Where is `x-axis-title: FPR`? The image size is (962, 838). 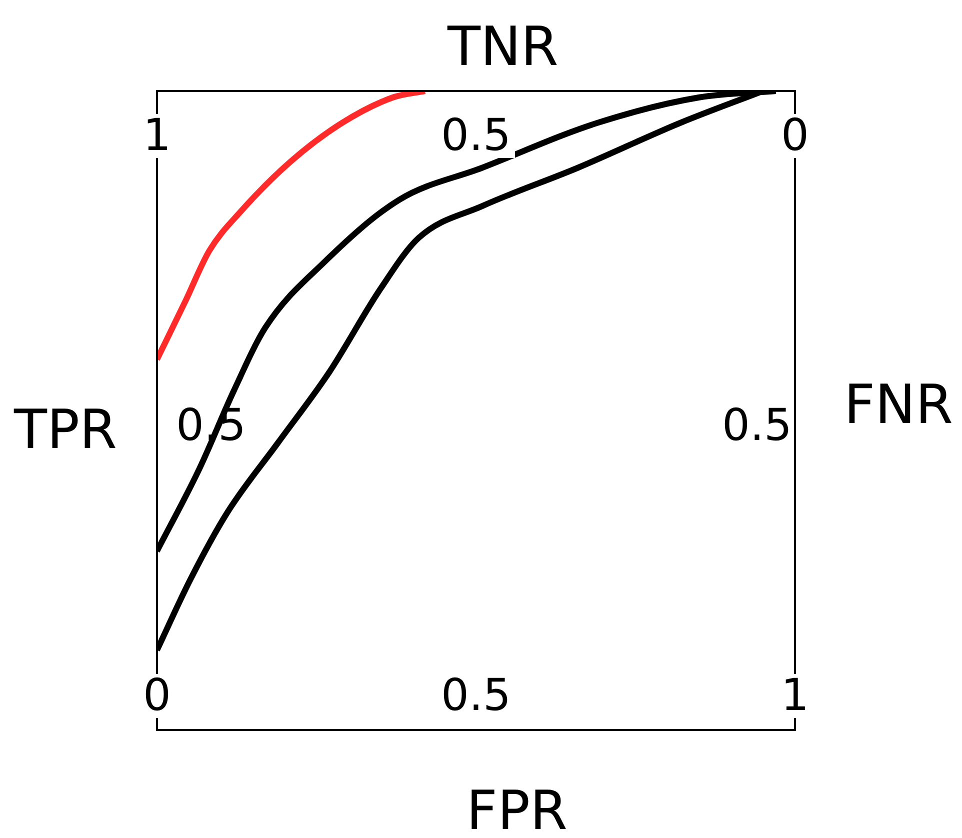
x-axis-title: FPR is located at coordinates (517, 808).